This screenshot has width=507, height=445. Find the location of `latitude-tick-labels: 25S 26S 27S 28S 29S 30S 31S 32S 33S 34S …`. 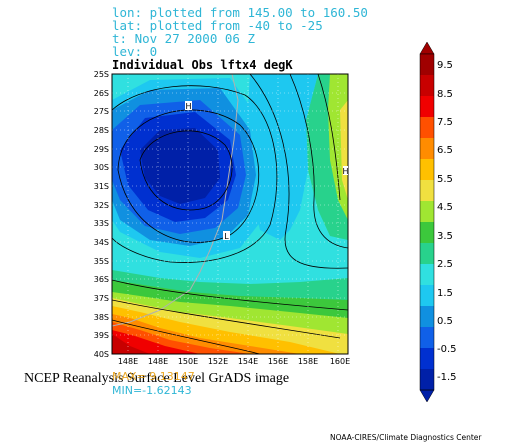

latitude-tick-labels: 25S 26S 27S 28S 29S 30S 31S 32S 33S 34S … is located at coordinates (101, 214).